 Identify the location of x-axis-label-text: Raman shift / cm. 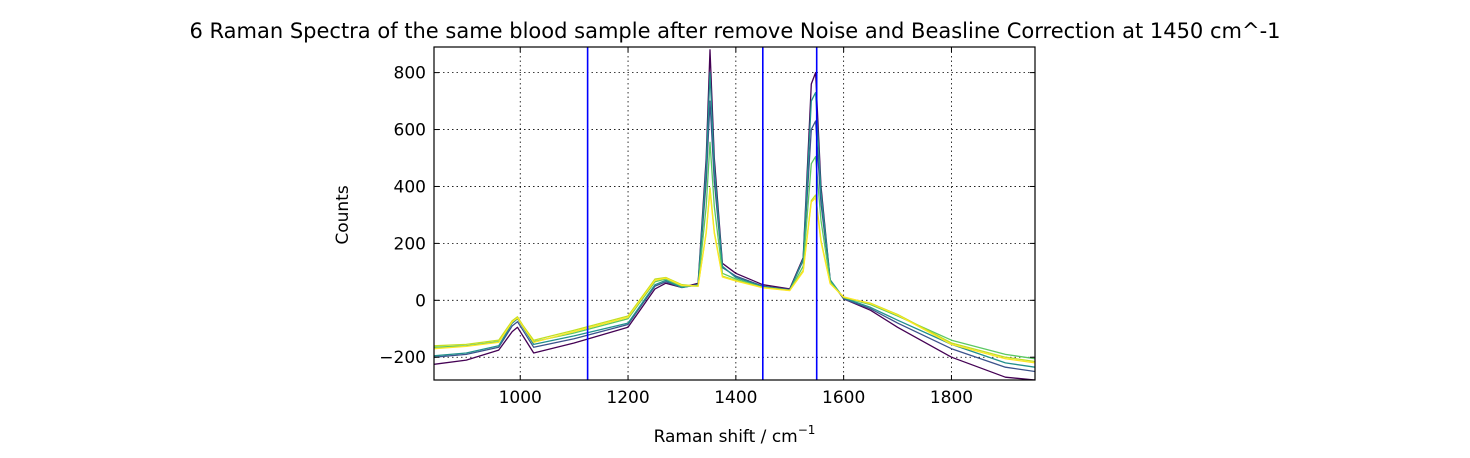
(726, 437).